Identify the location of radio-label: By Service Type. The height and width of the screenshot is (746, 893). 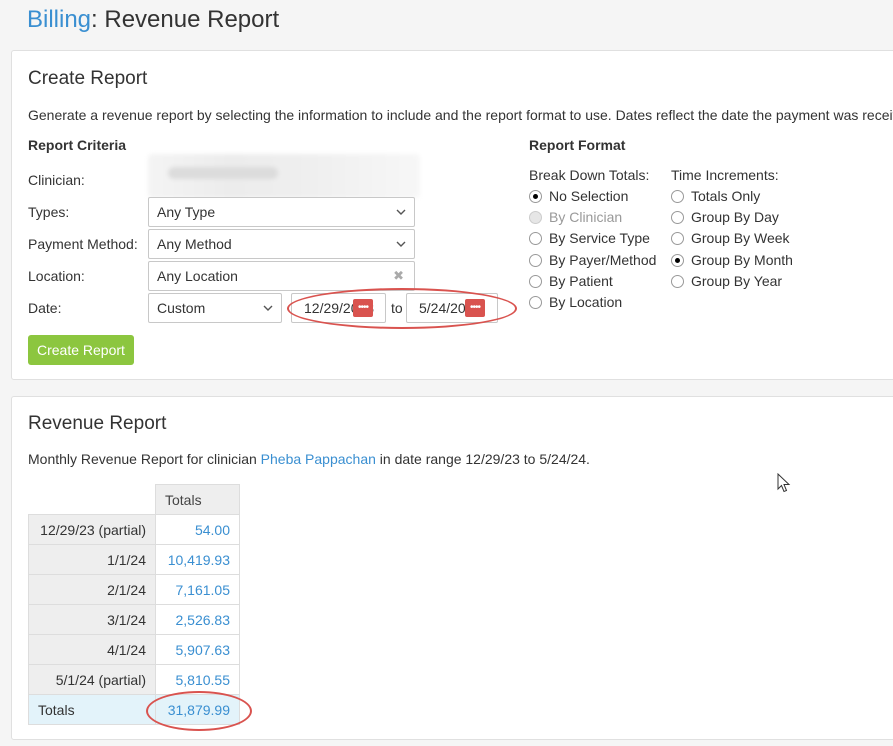
(599, 238).